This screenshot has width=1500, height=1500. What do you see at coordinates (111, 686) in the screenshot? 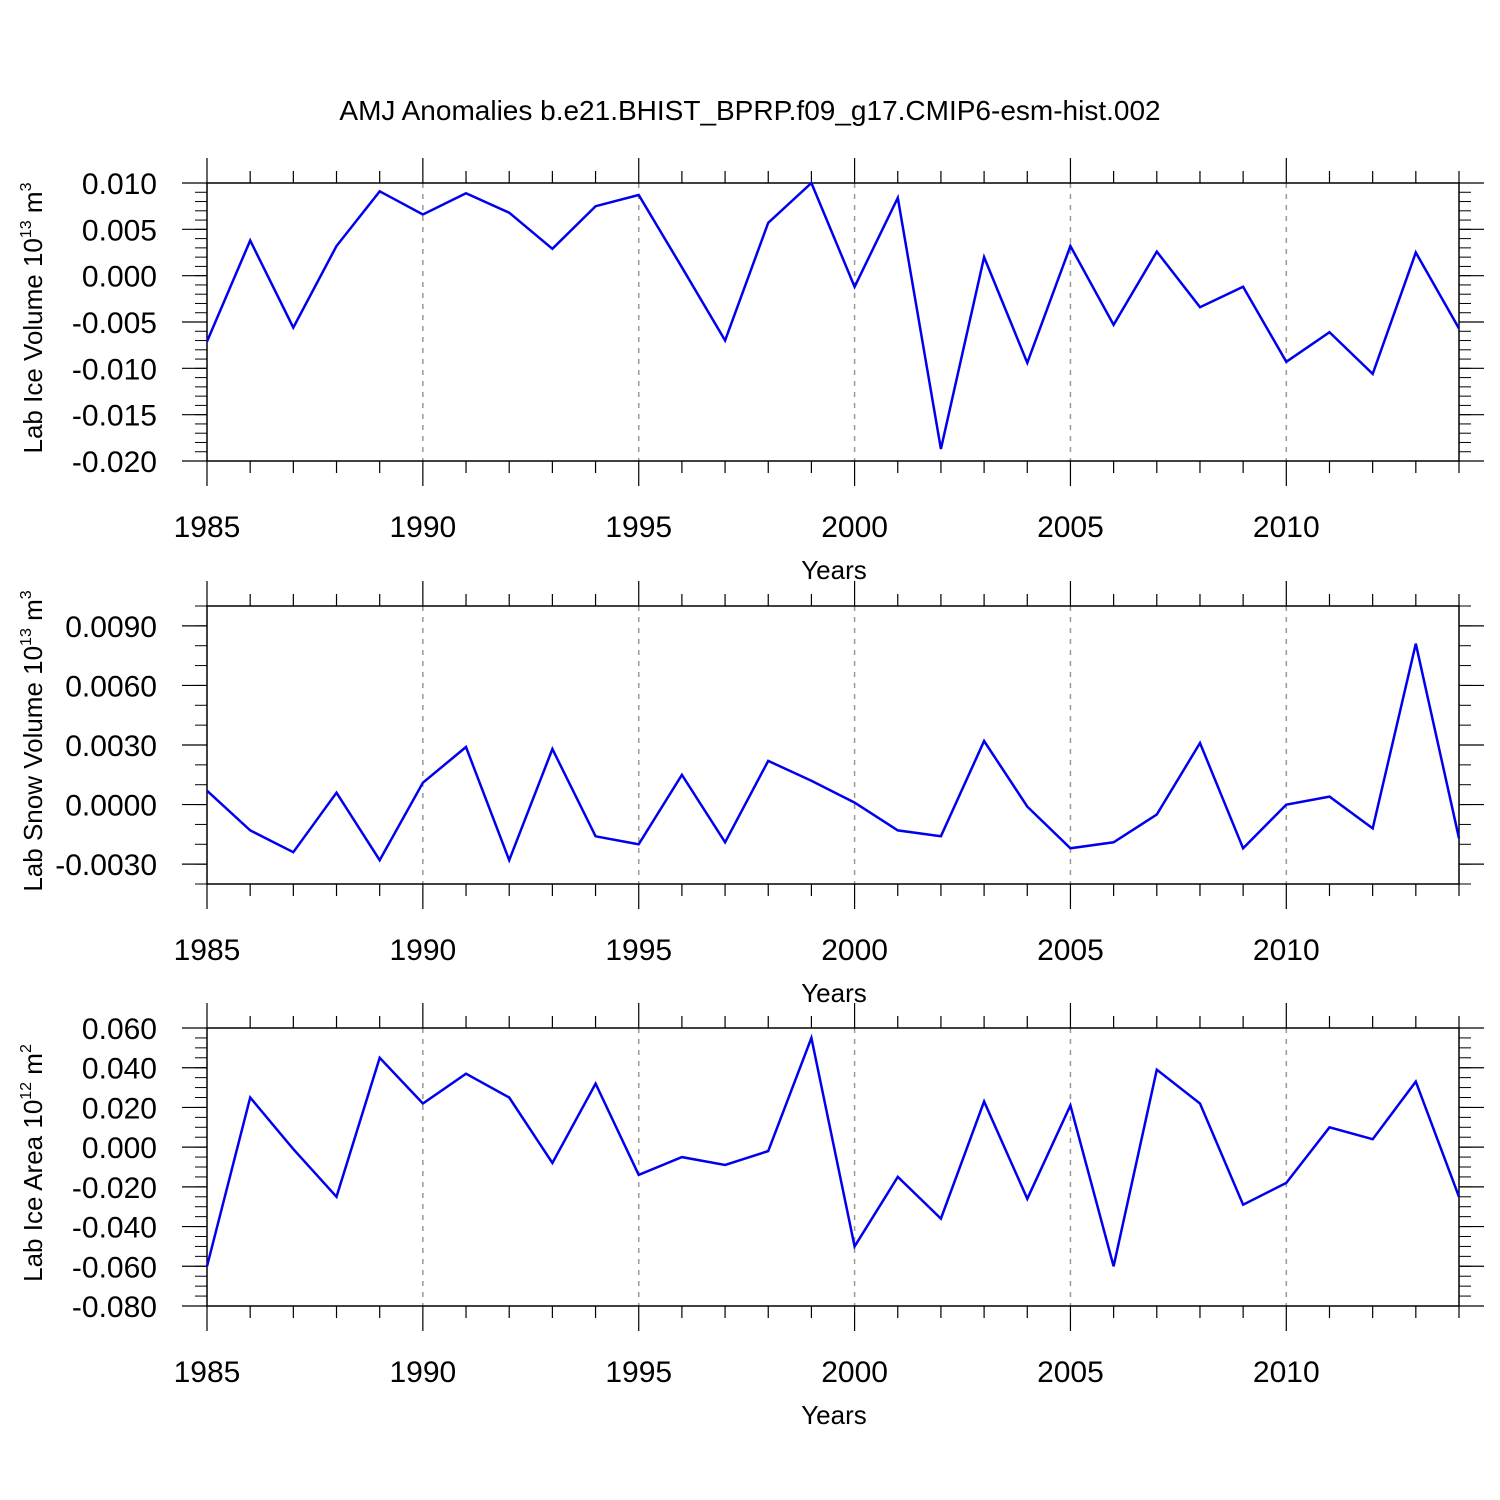
I see `y-tick-label: 0.0060` at bounding box center [111, 686].